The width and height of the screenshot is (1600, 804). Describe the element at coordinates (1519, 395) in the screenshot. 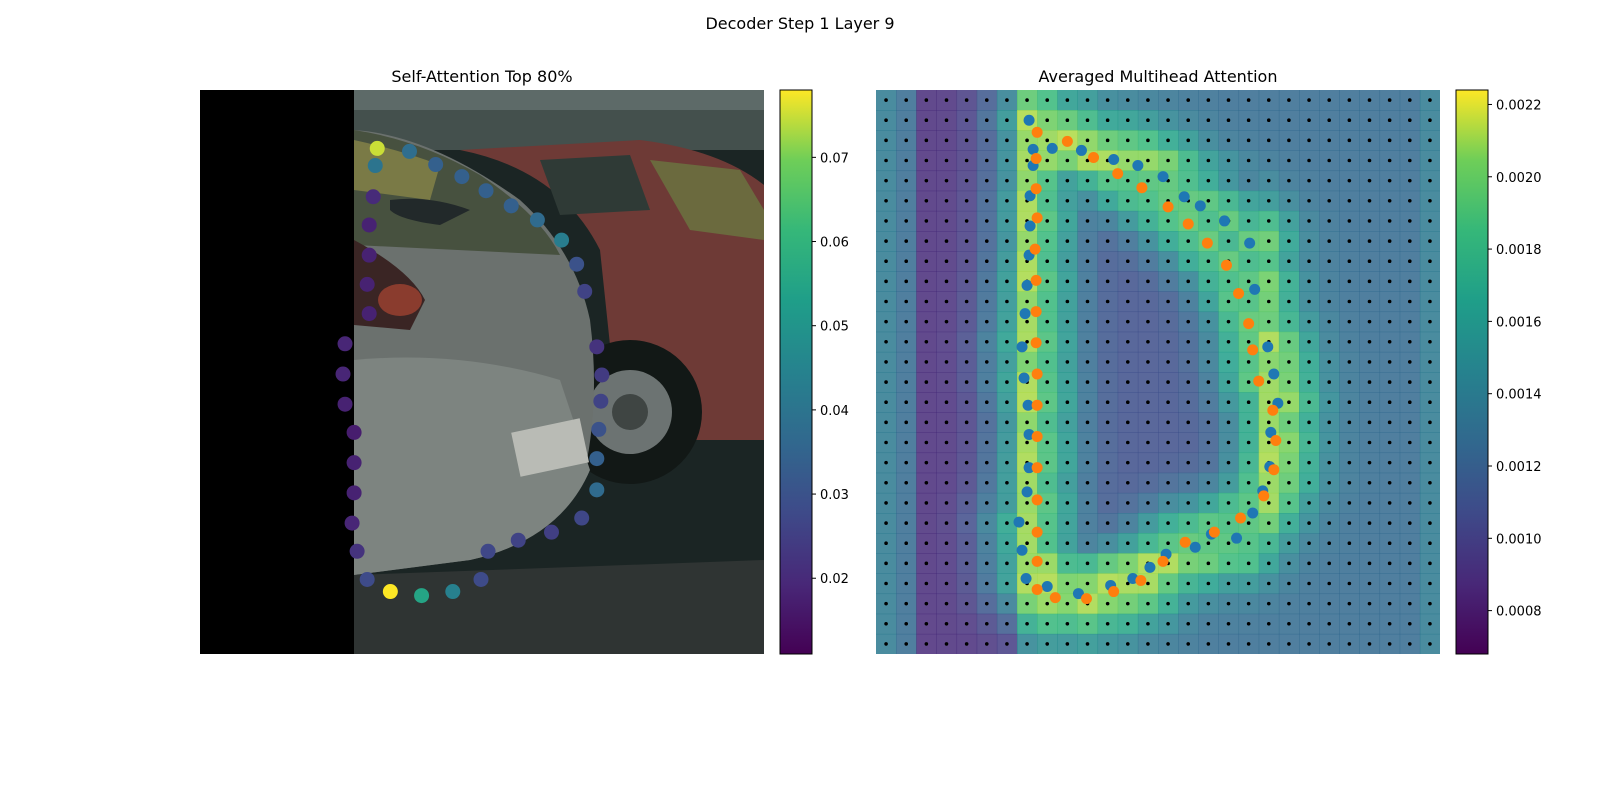

I see `right-colorbar-tick-label-3: 0.0014` at that location.